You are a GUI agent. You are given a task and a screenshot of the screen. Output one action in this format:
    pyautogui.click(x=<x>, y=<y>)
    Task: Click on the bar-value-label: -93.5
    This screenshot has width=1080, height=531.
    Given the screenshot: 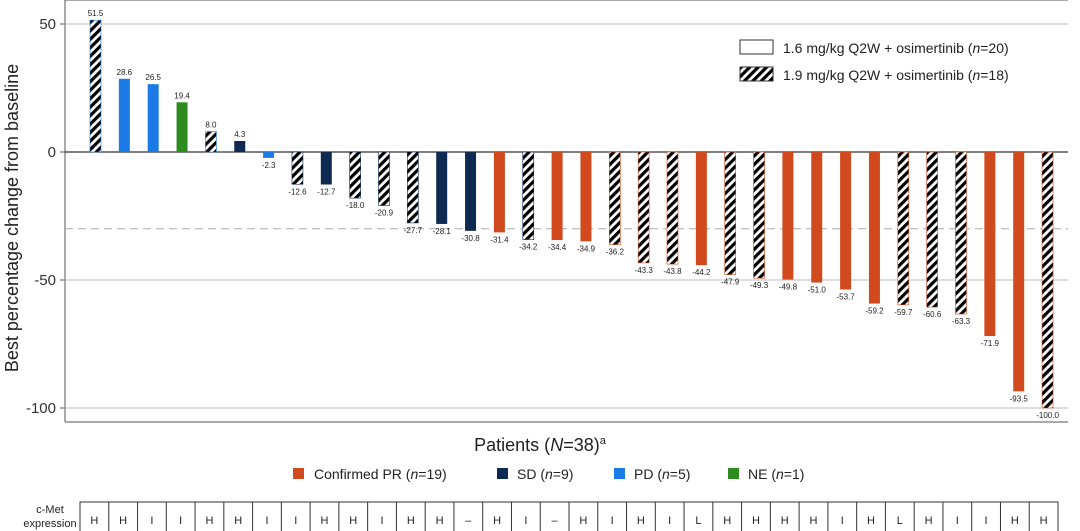 What is the action you would take?
    pyautogui.click(x=1019, y=398)
    